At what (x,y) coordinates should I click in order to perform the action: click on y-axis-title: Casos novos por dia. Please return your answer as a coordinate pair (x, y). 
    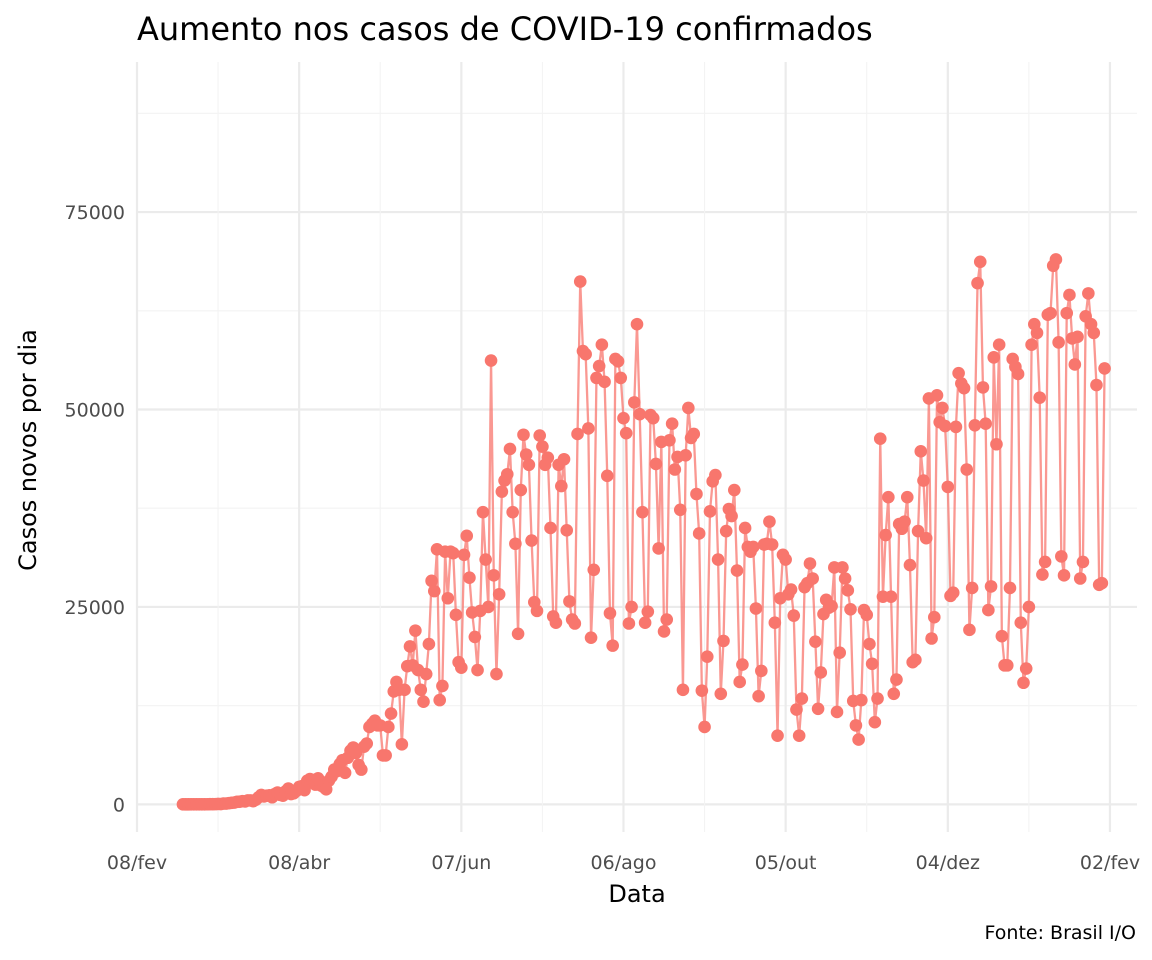
    Looking at the image, I should click on (28, 450).